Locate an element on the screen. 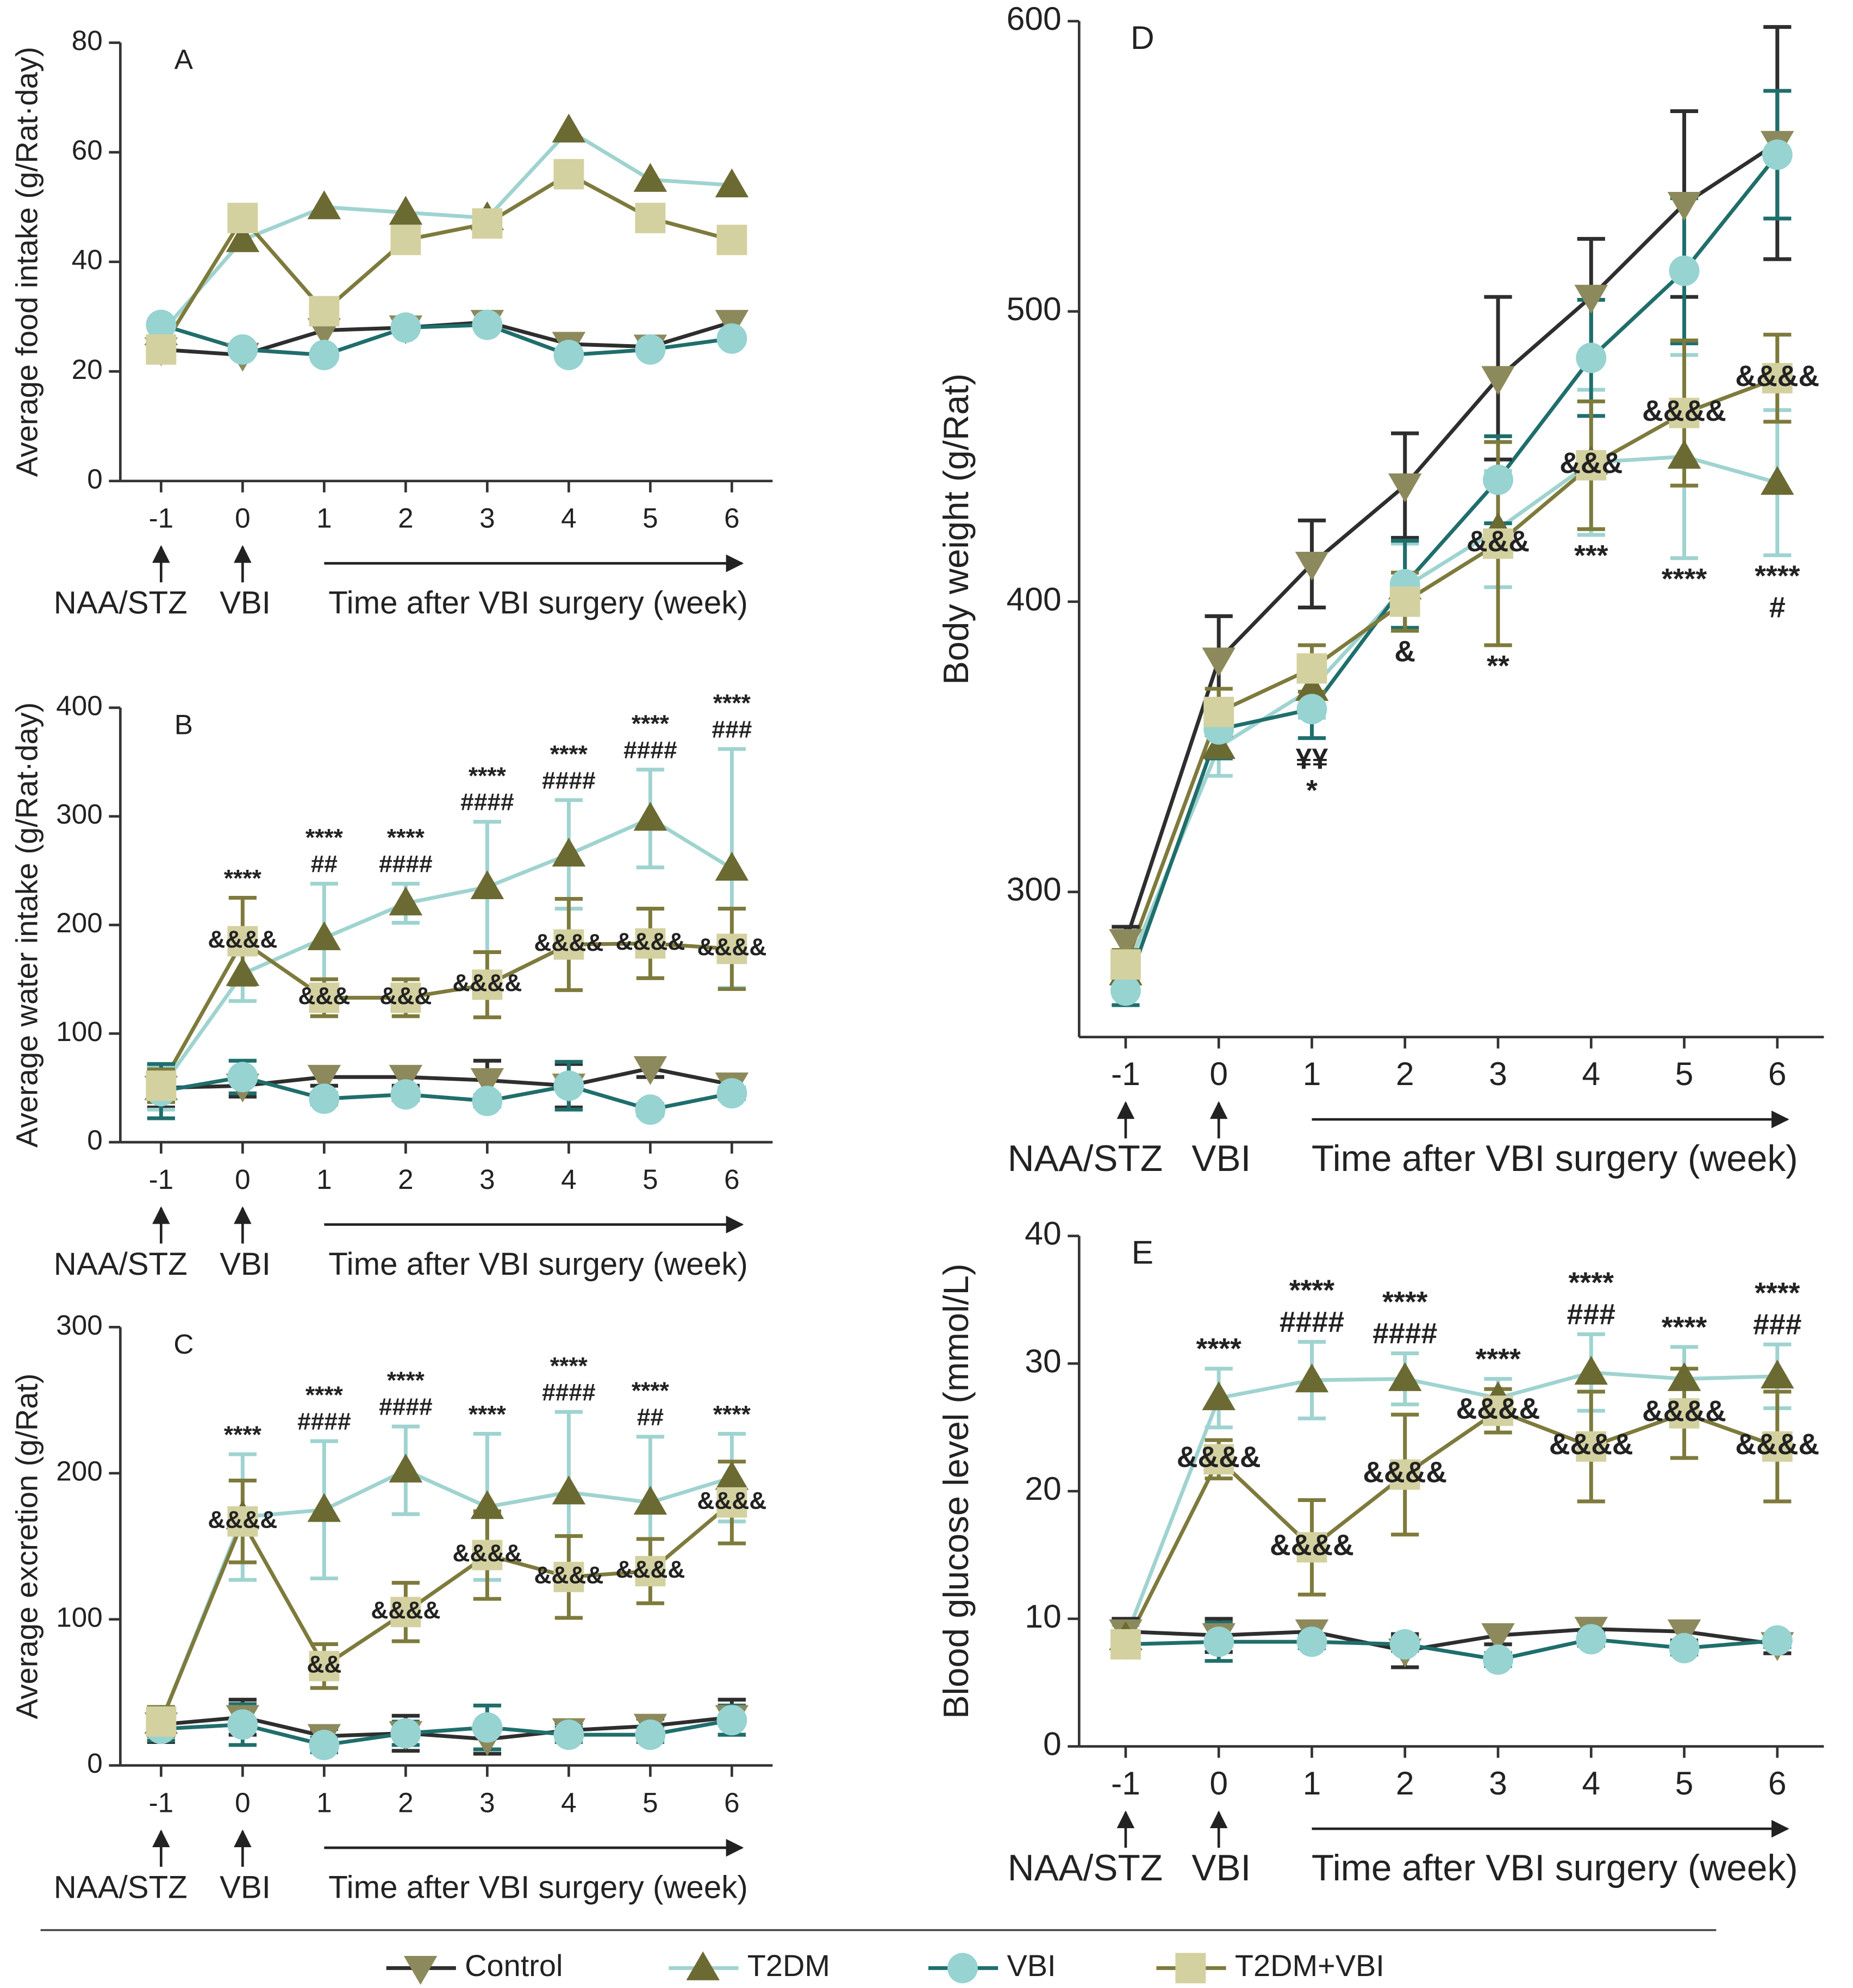  panel-label: D is located at coordinates (1143, 37).